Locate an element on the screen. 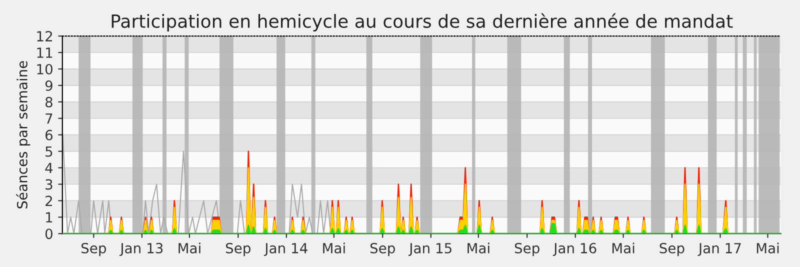  y-tick-label: 4 is located at coordinates (49, 168).